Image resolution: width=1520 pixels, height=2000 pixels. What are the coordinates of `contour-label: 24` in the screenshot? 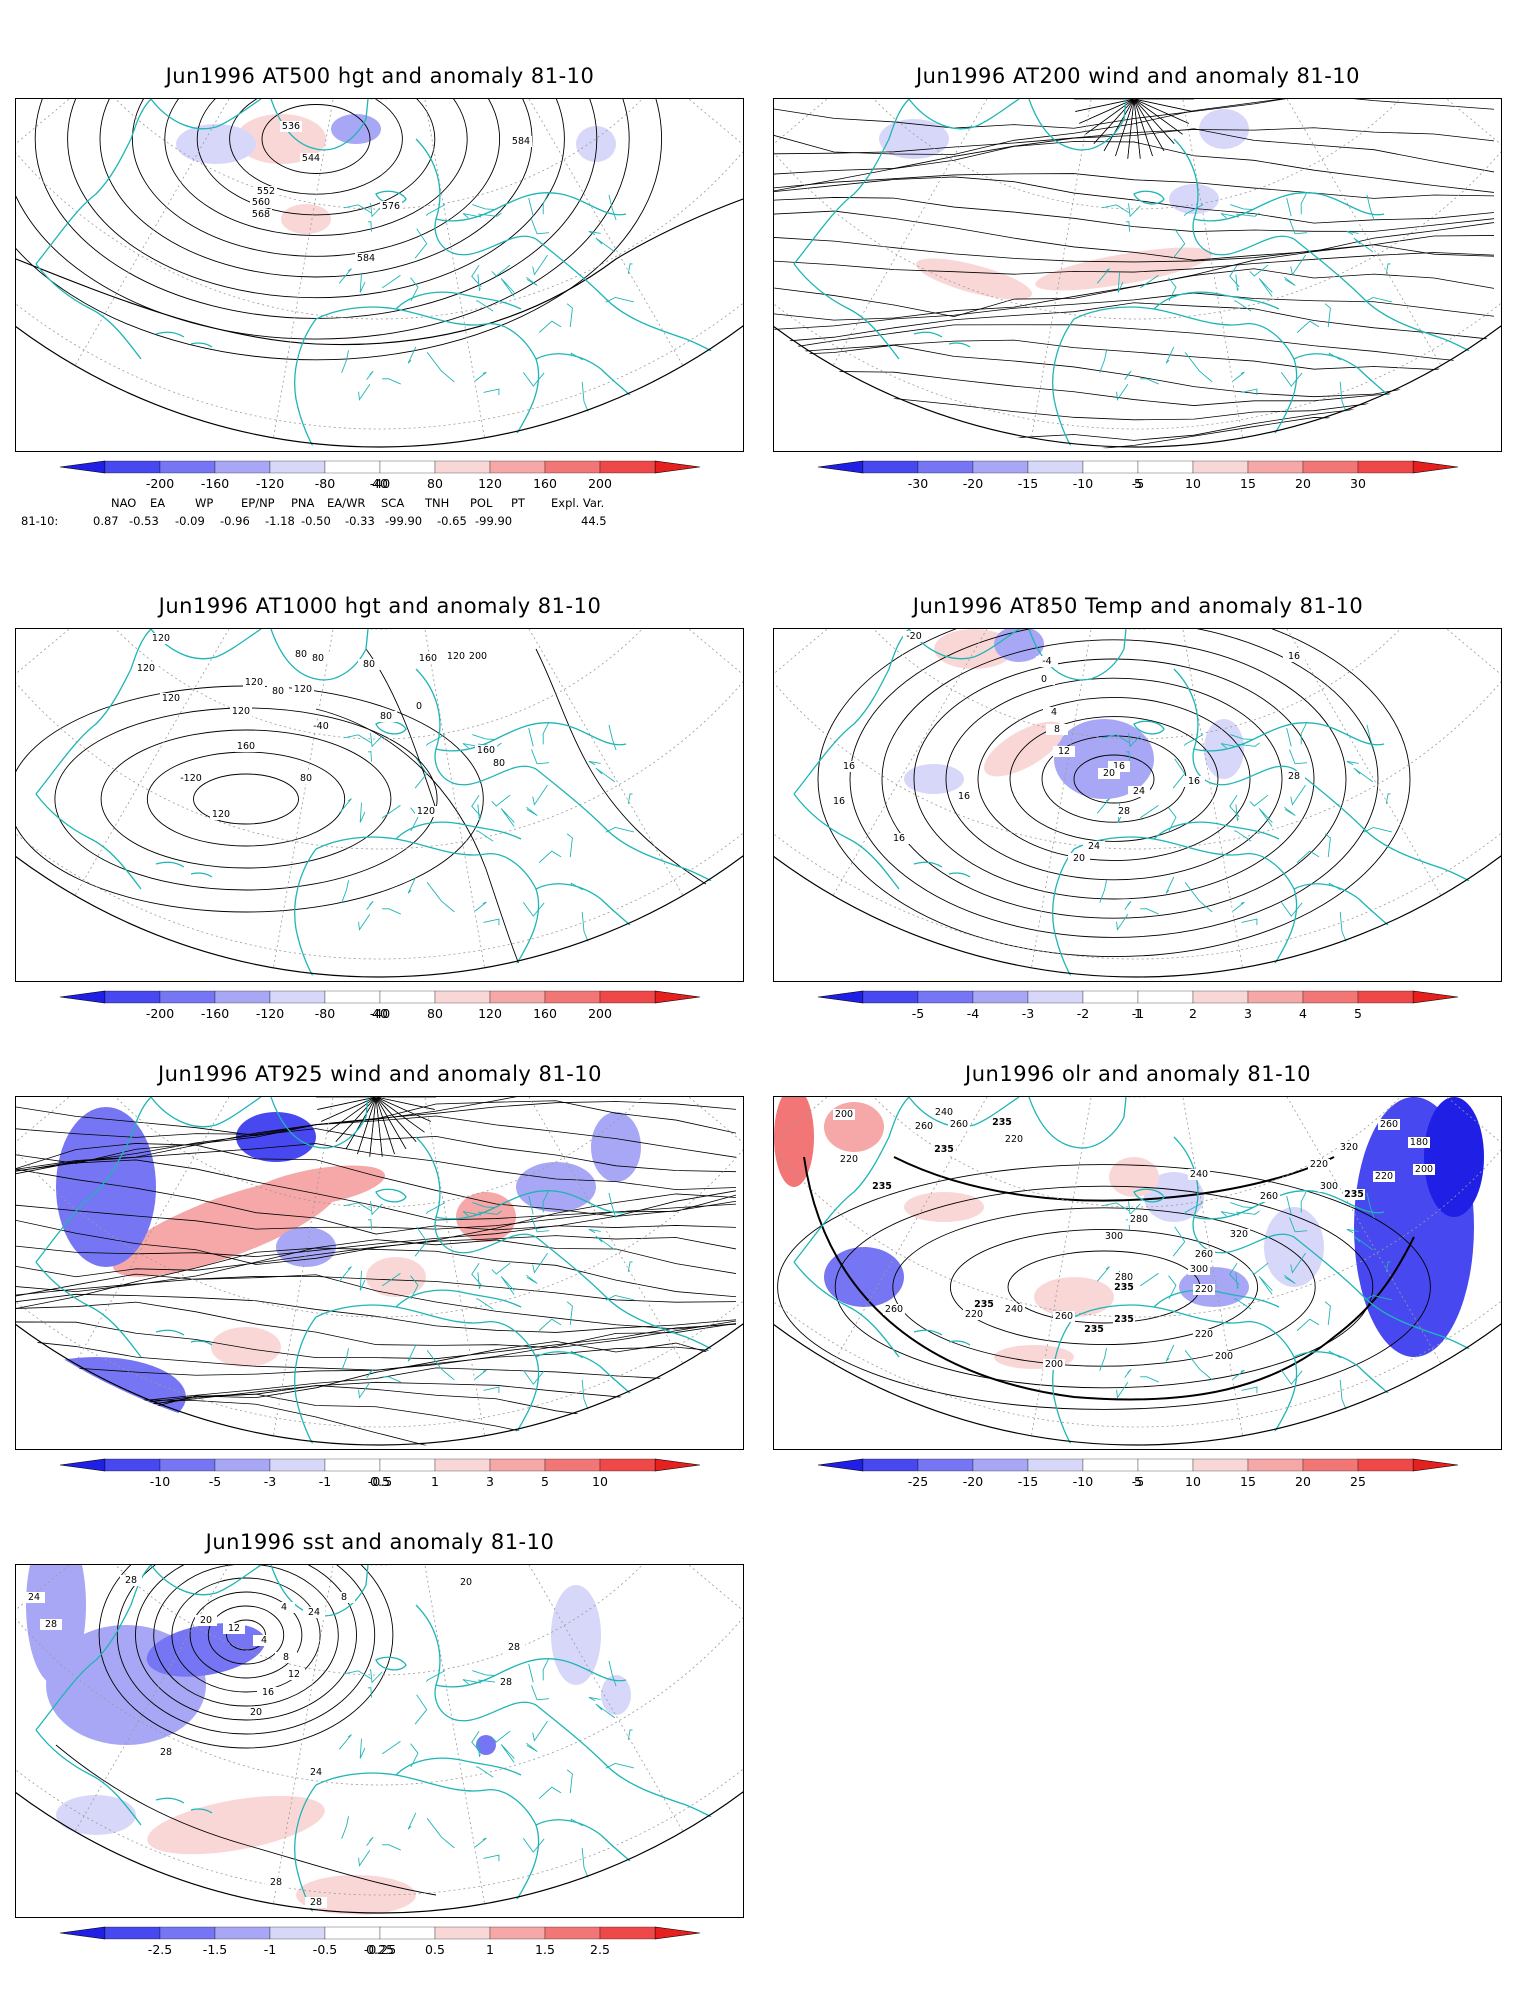 It's located at (314, 1612).